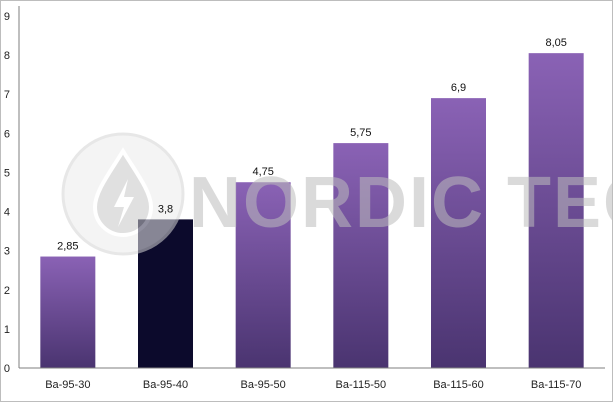 This screenshot has height=403, width=613. I want to click on y-tick-label: 7, so click(7, 95).